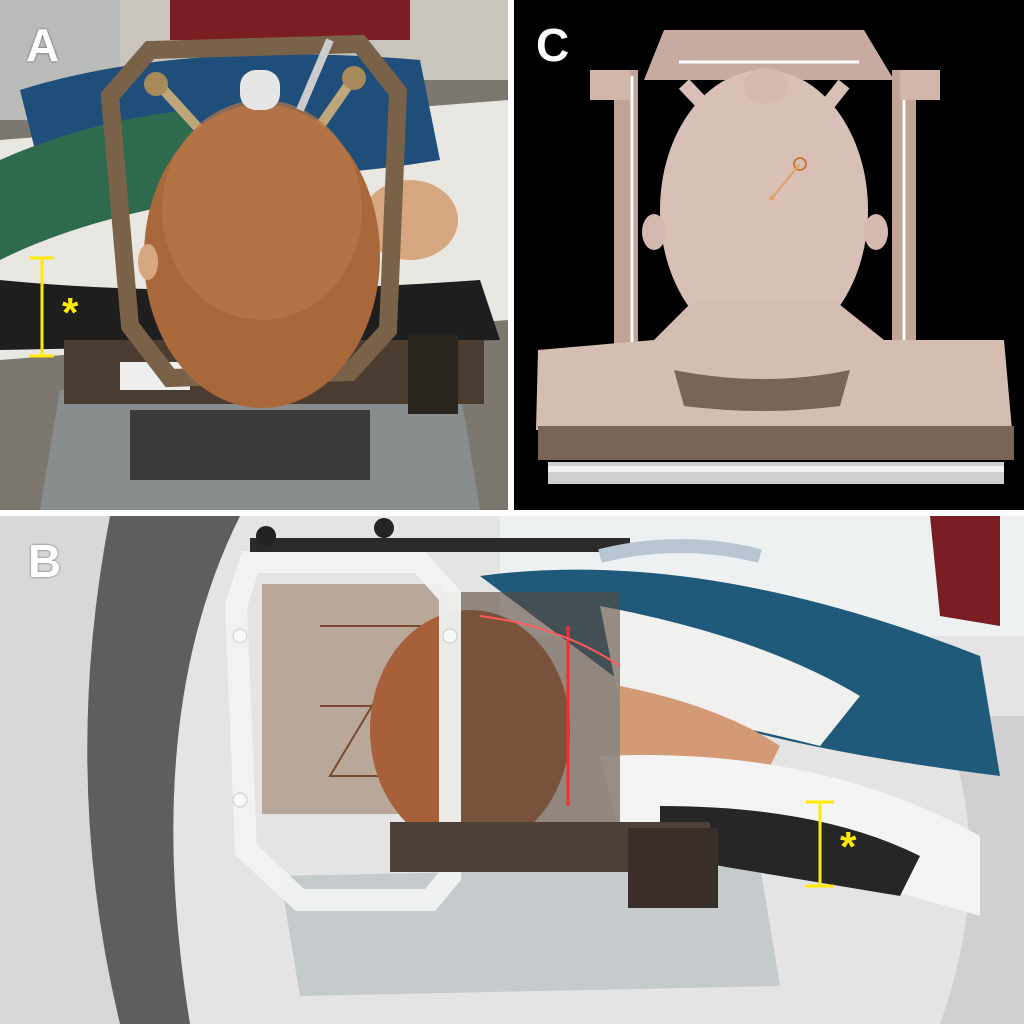 Image resolution: width=1024 pixels, height=1024 pixels. I want to click on panel-label-c: C, so click(553, 45).